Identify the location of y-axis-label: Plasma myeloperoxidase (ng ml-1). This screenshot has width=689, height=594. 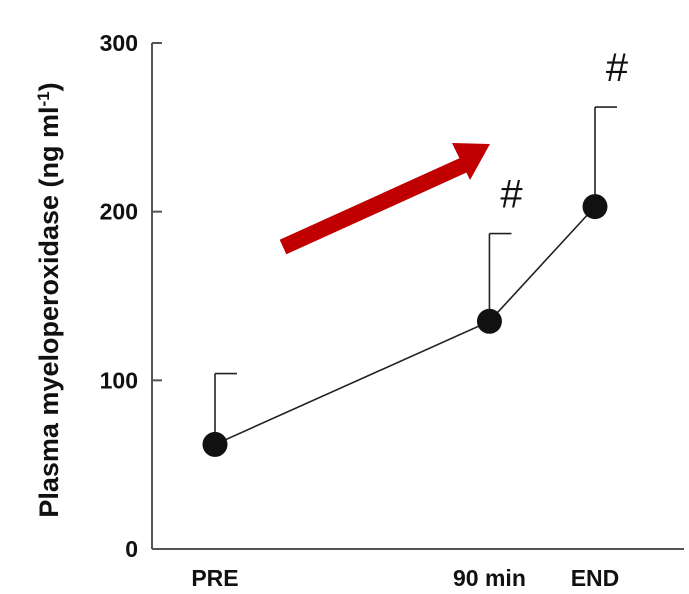
(49, 299).